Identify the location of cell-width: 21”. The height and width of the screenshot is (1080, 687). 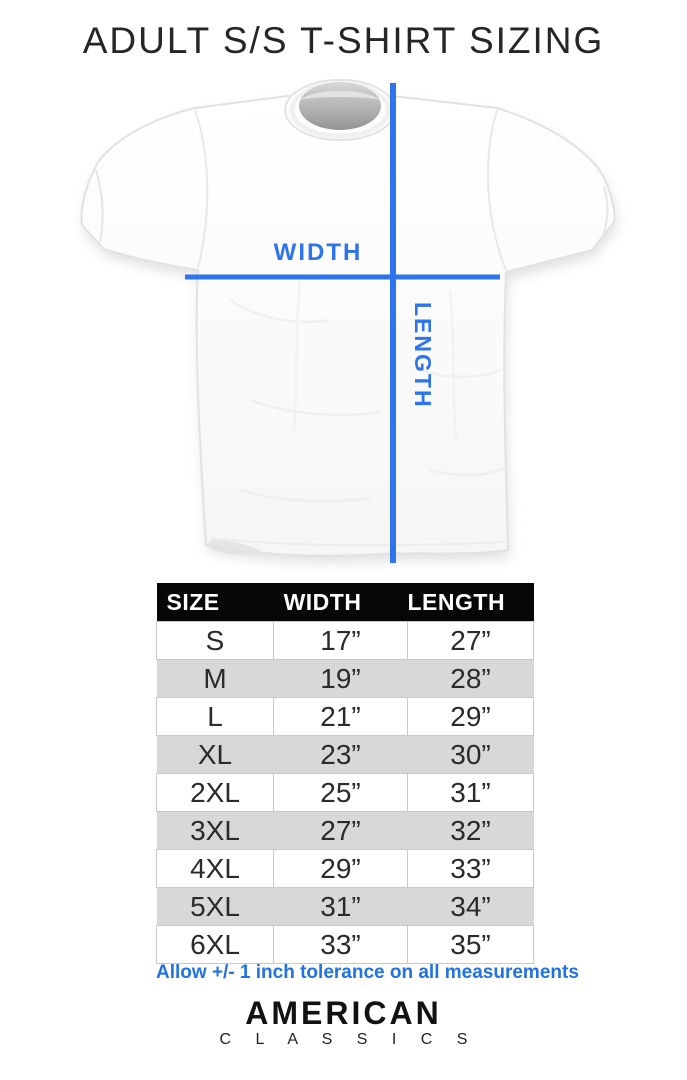
(340, 716).